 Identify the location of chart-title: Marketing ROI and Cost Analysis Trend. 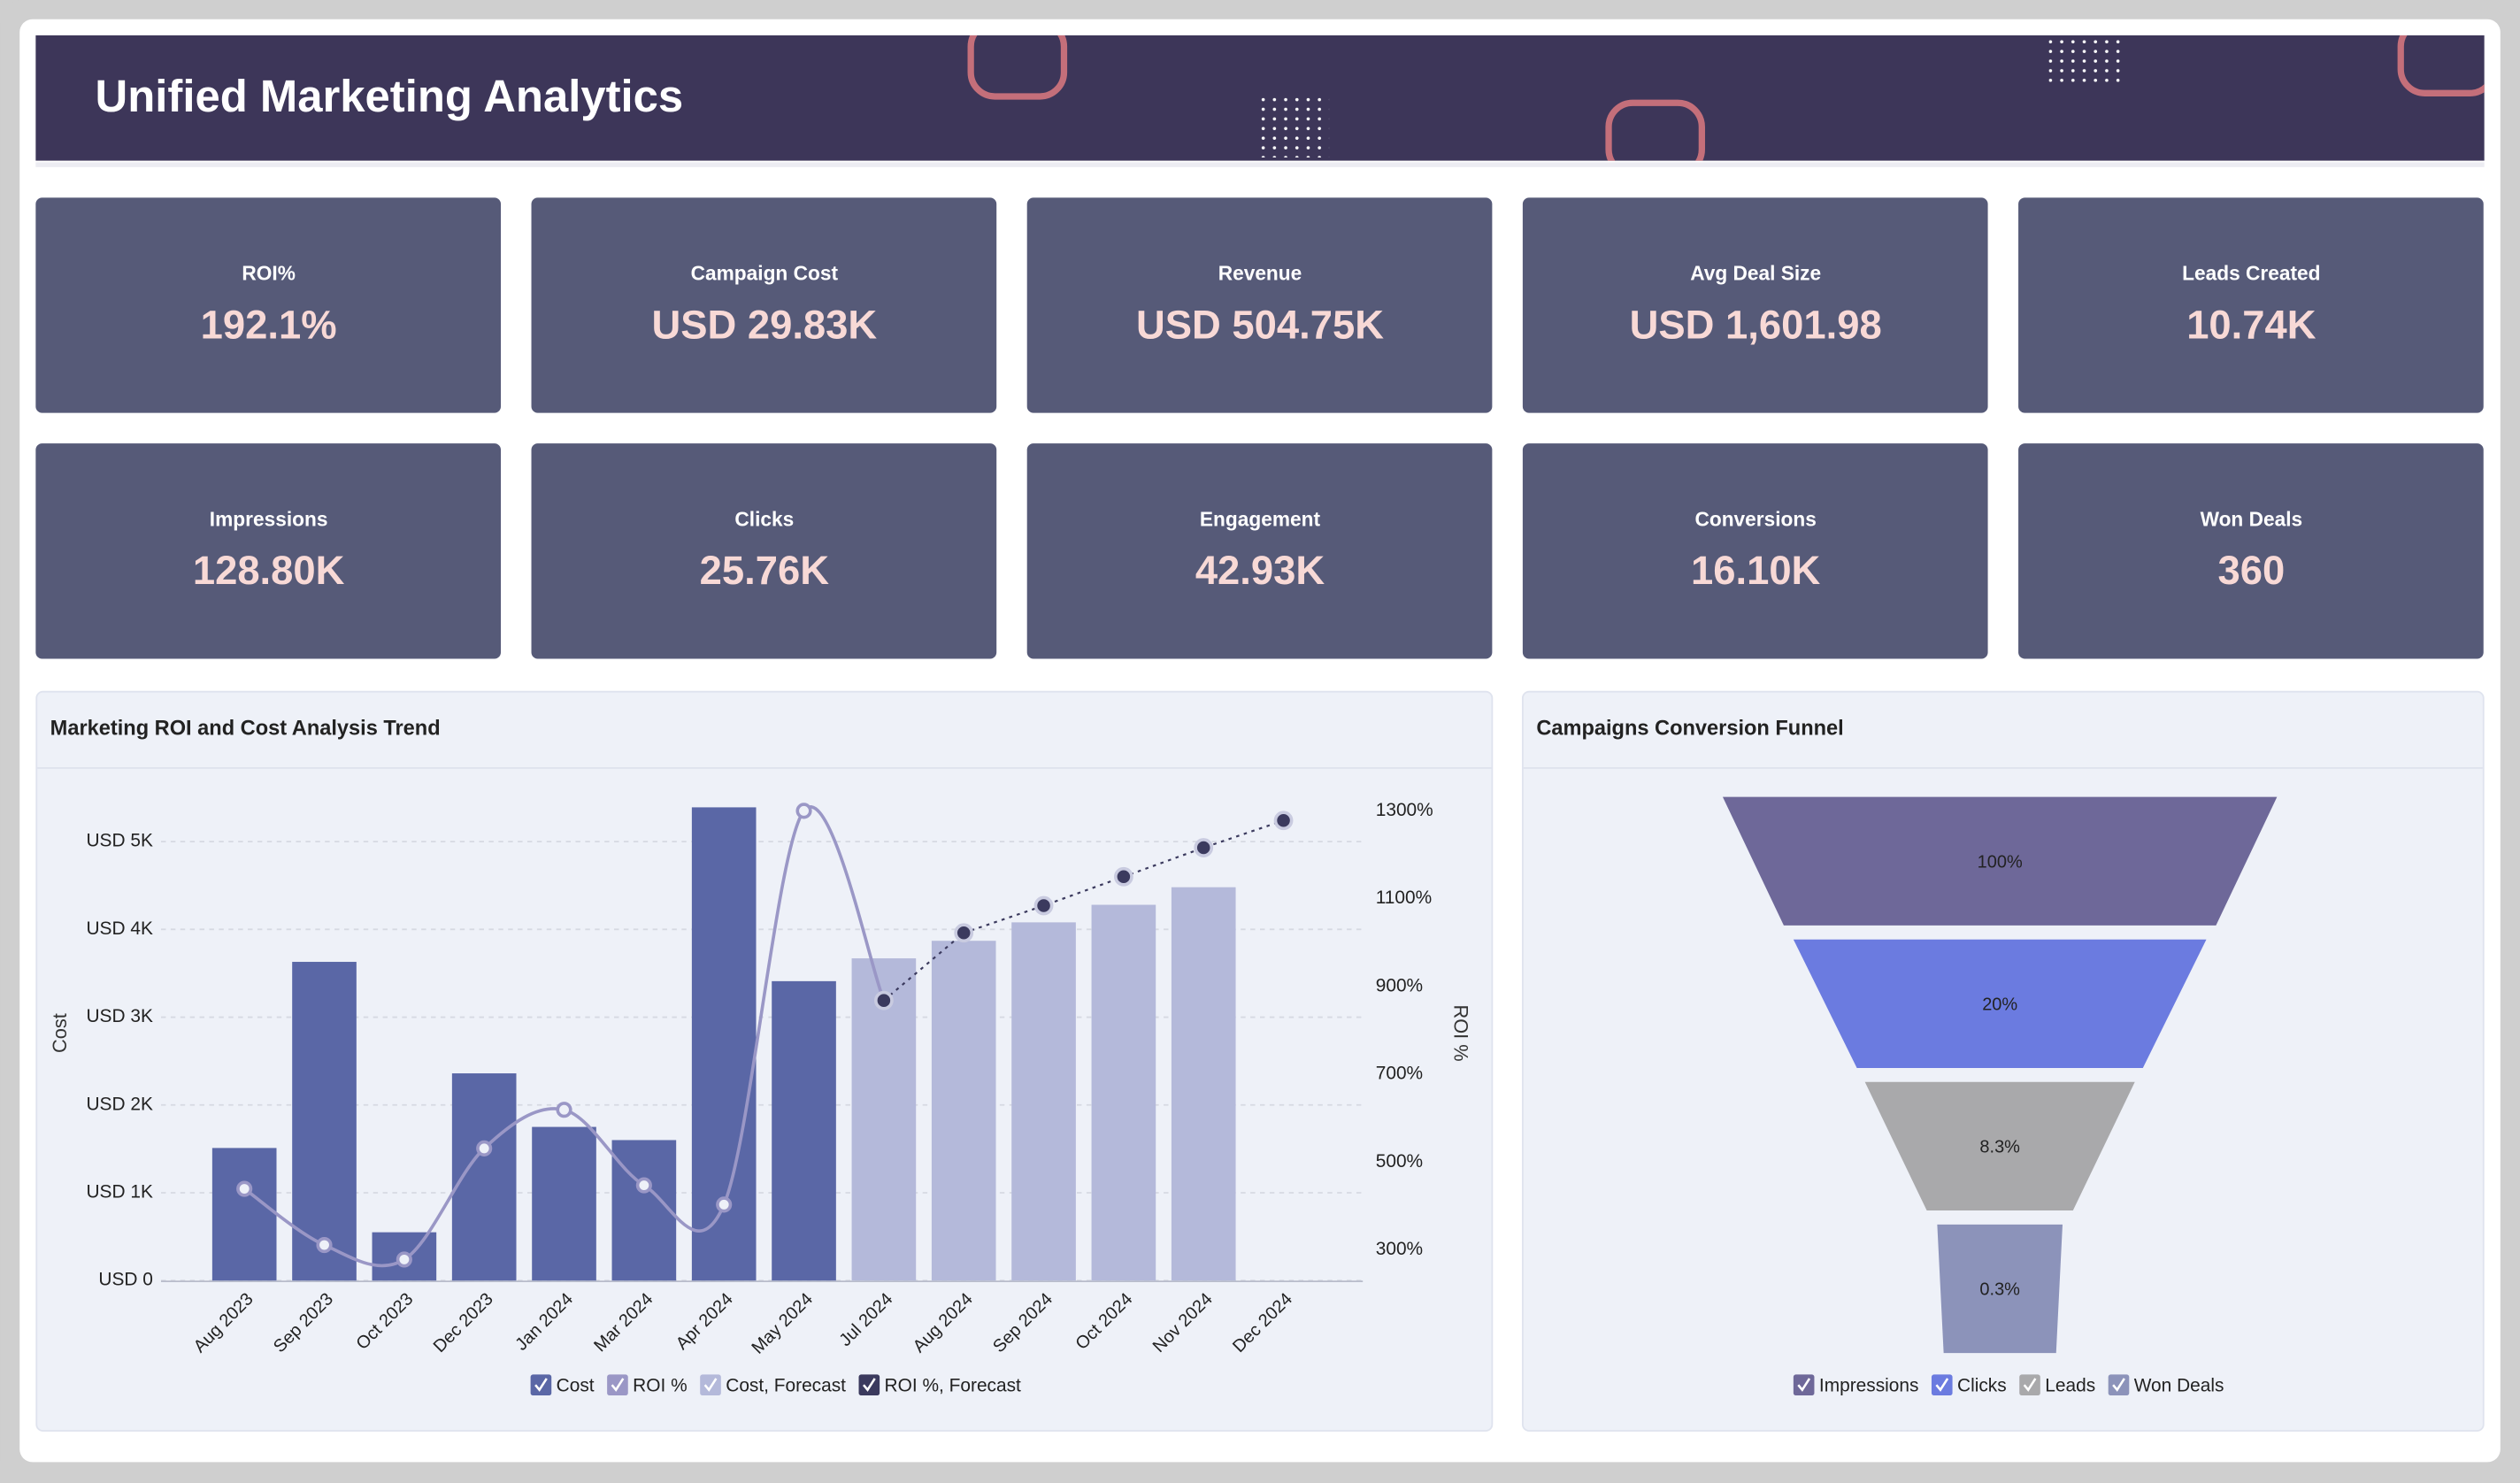
(245, 729).